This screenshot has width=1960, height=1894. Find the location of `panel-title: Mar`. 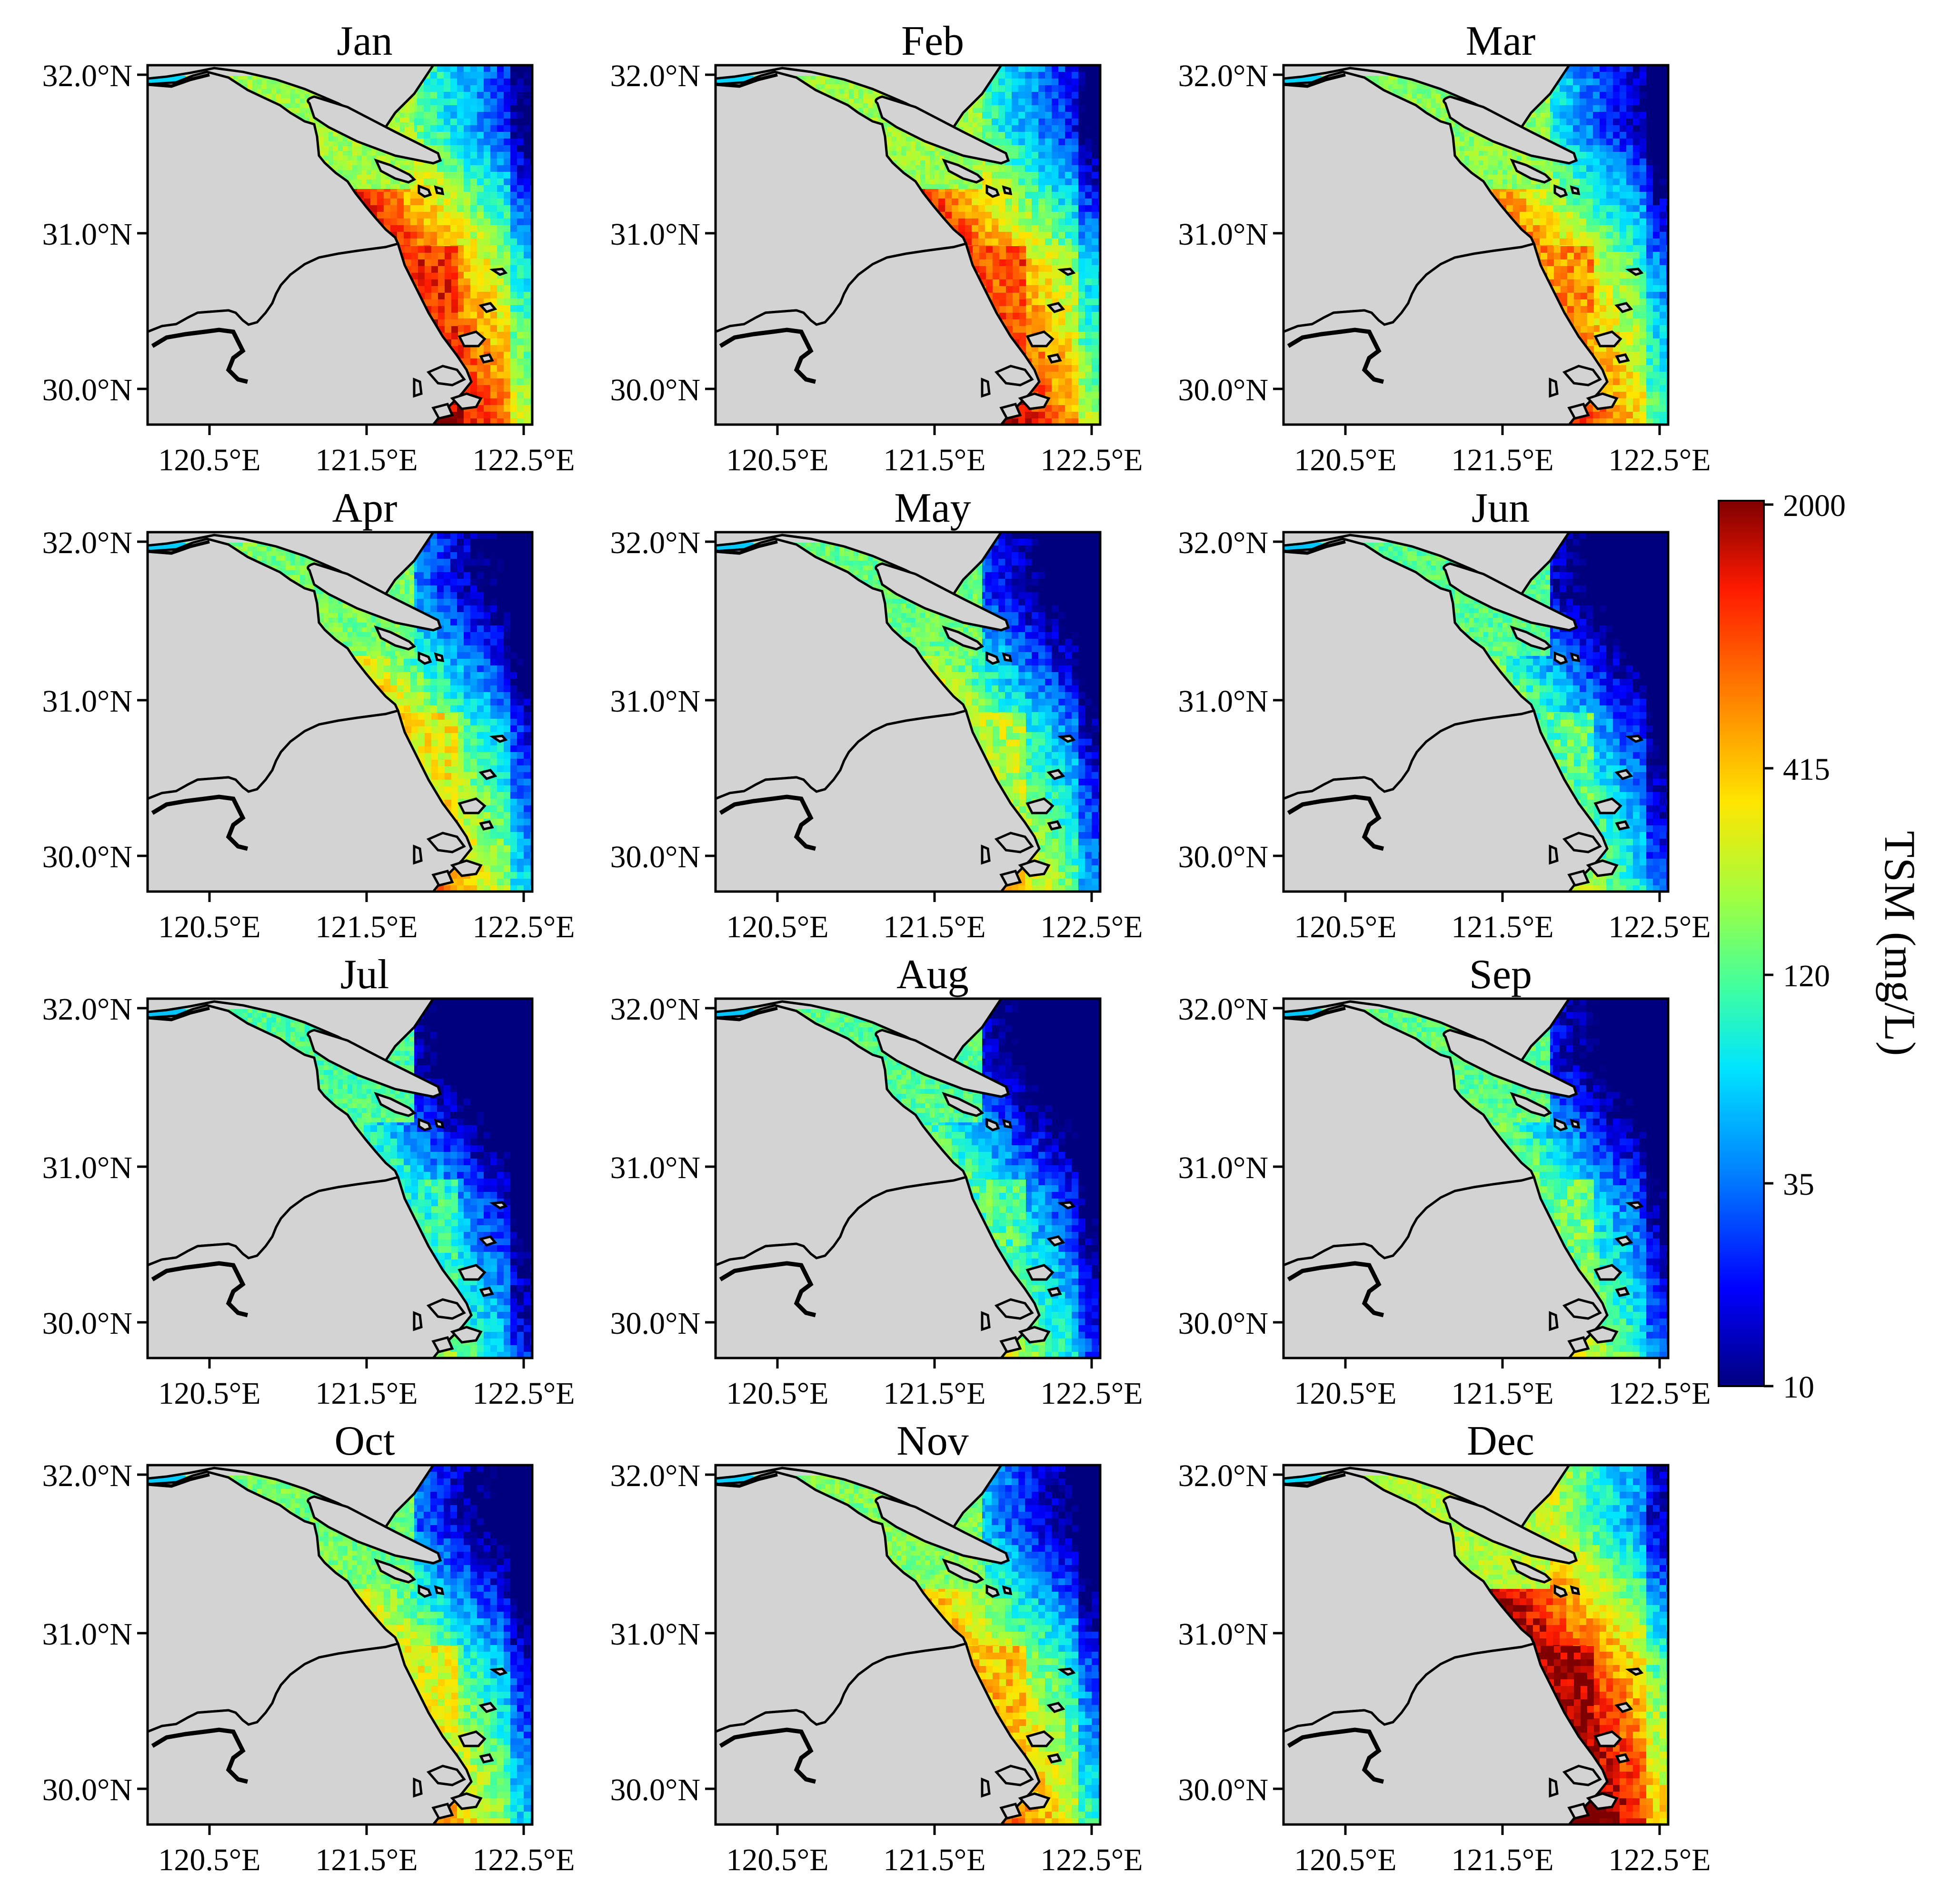

panel-title: Mar is located at coordinates (1501, 41).